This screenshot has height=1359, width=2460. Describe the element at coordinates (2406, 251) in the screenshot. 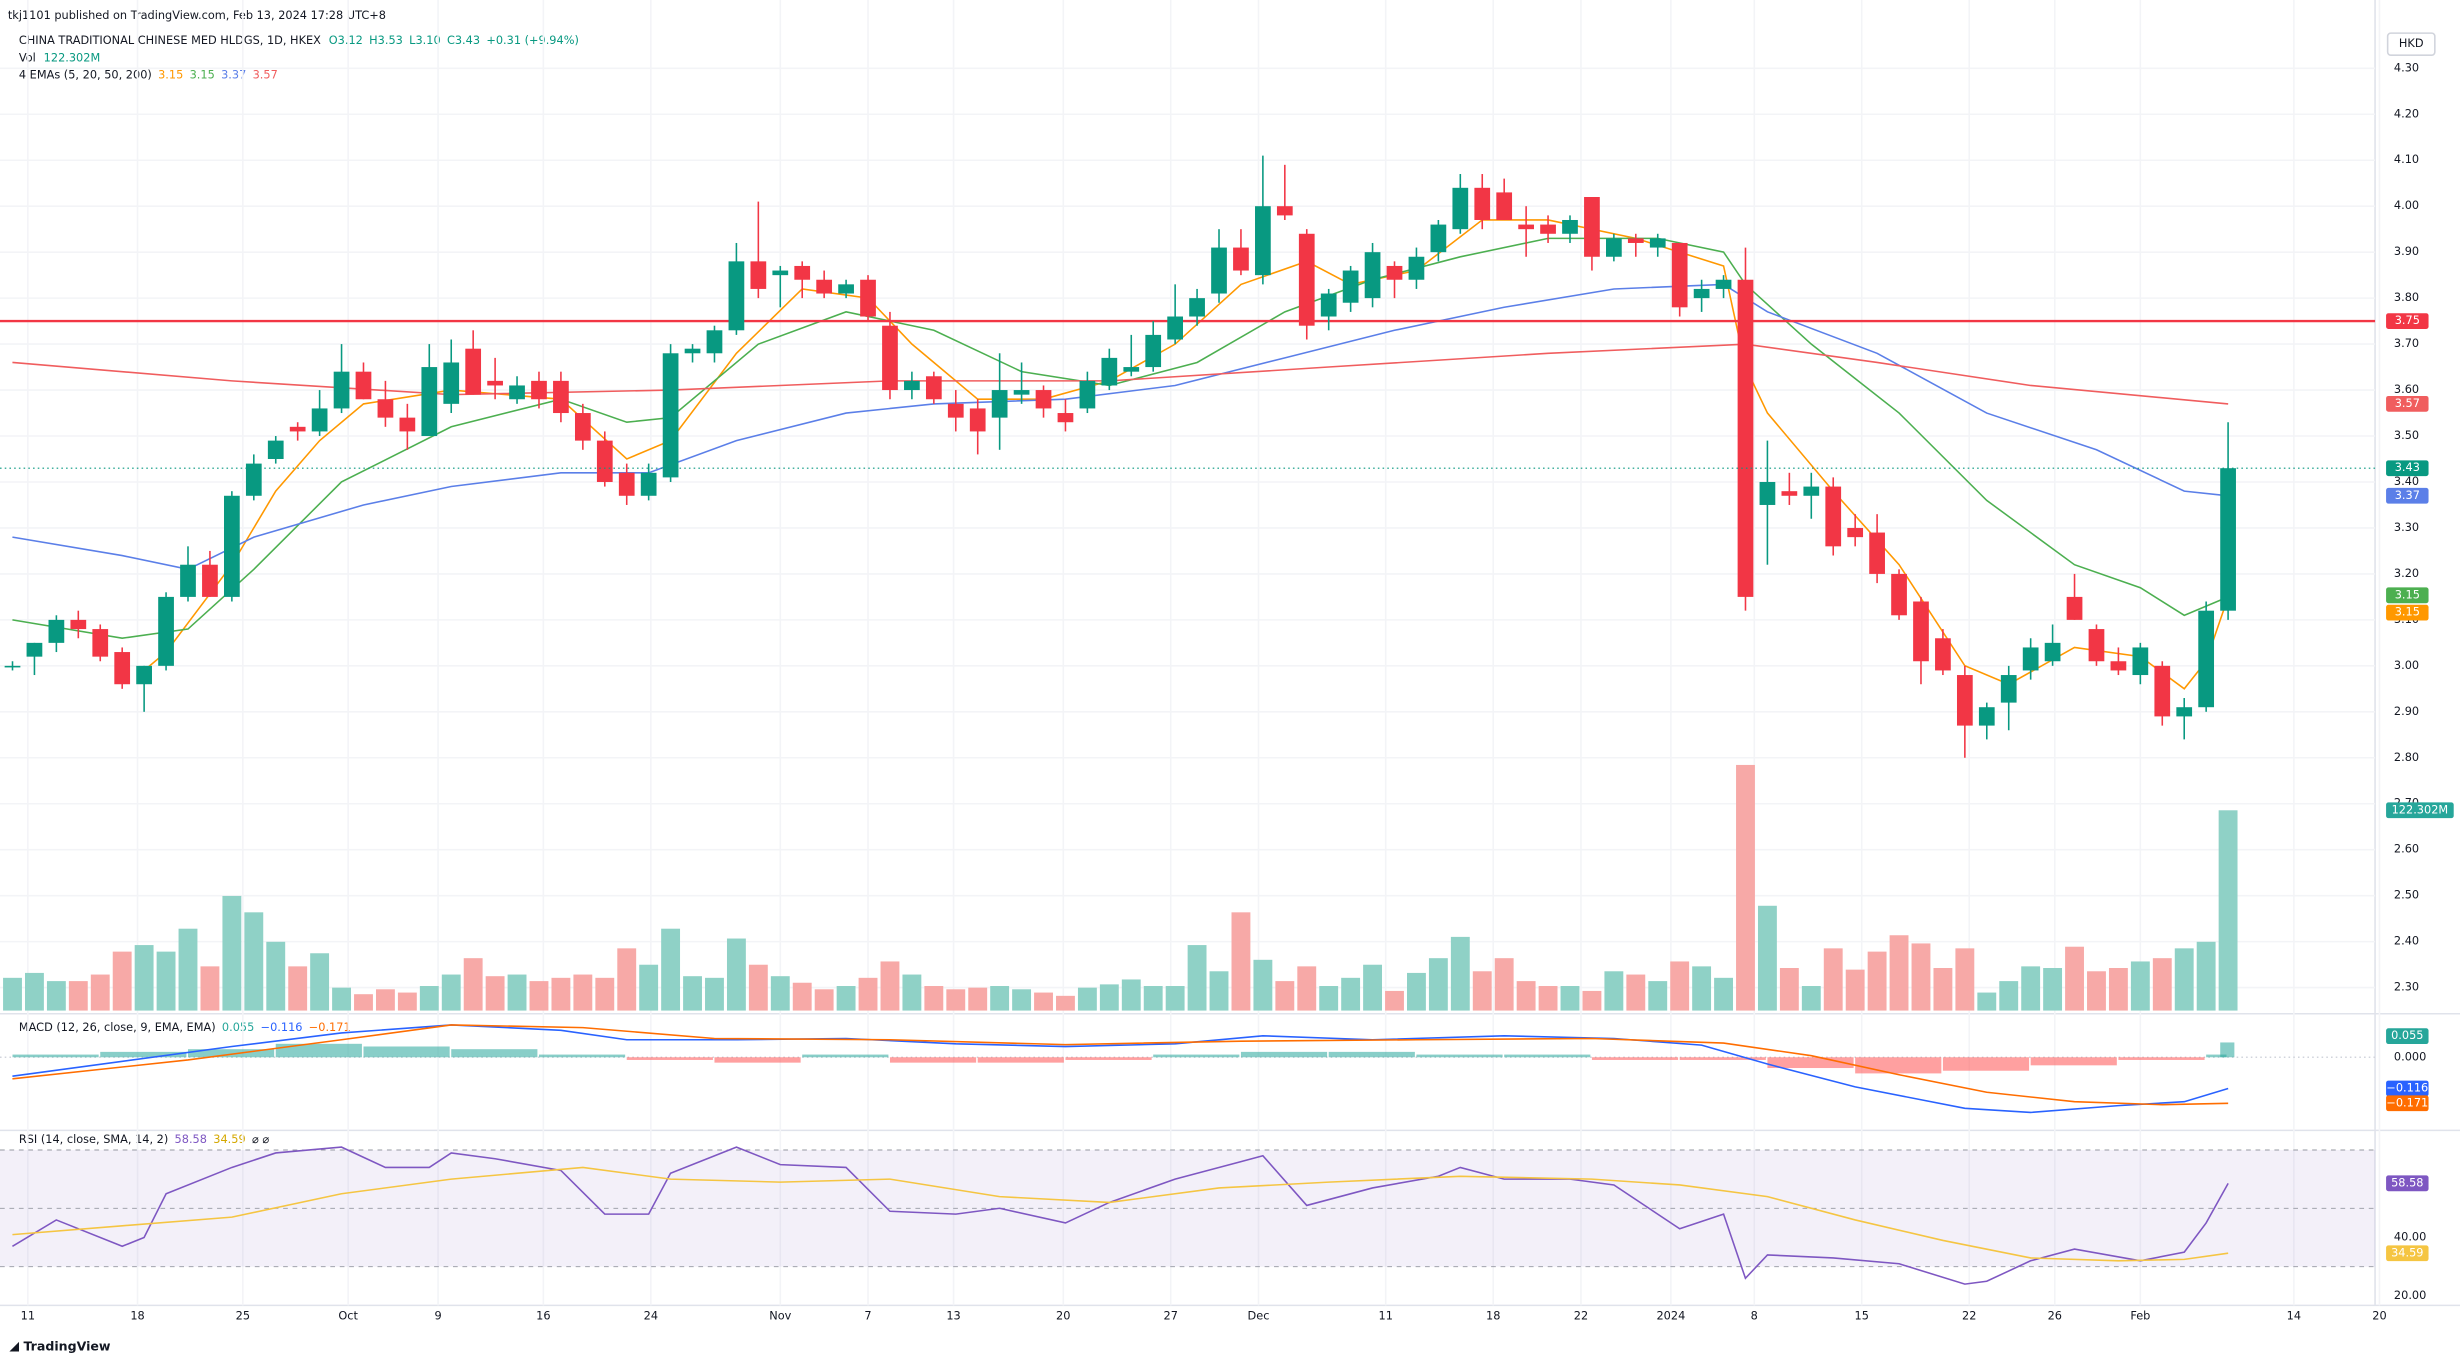

I see `y-tick-label: 3.90` at that location.